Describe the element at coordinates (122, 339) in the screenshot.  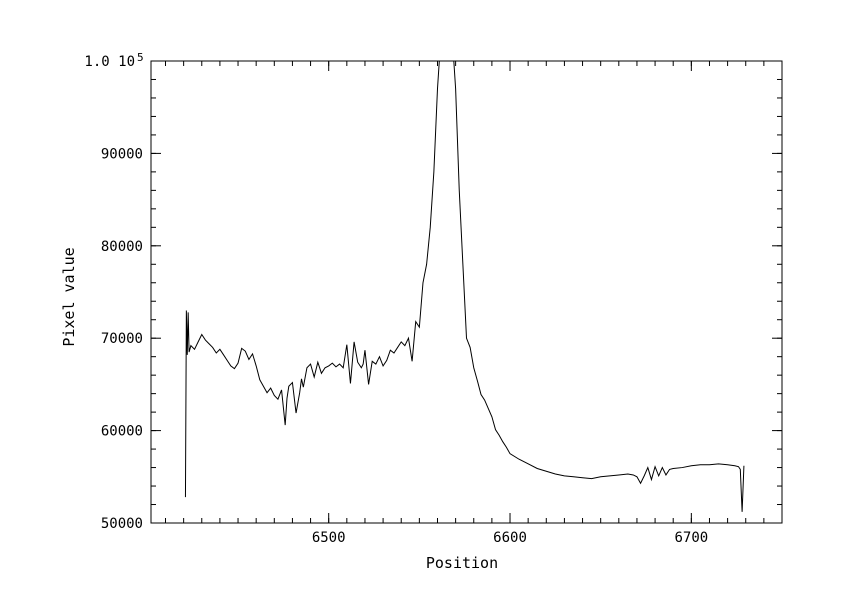
I see `y-tick-label: 70000` at that location.